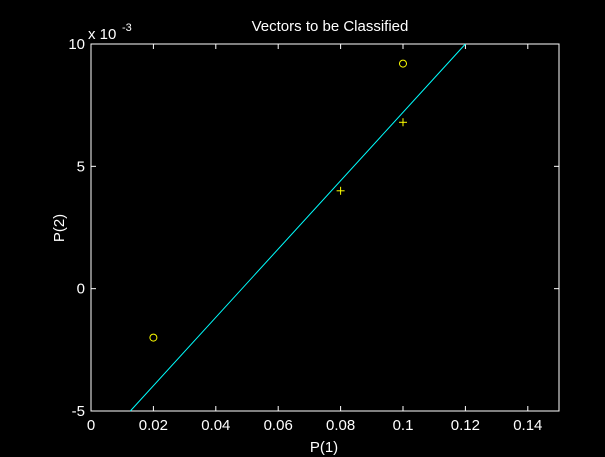 The height and width of the screenshot is (457, 605). I want to click on x-tick-label: 0.08, so click(340, 425).